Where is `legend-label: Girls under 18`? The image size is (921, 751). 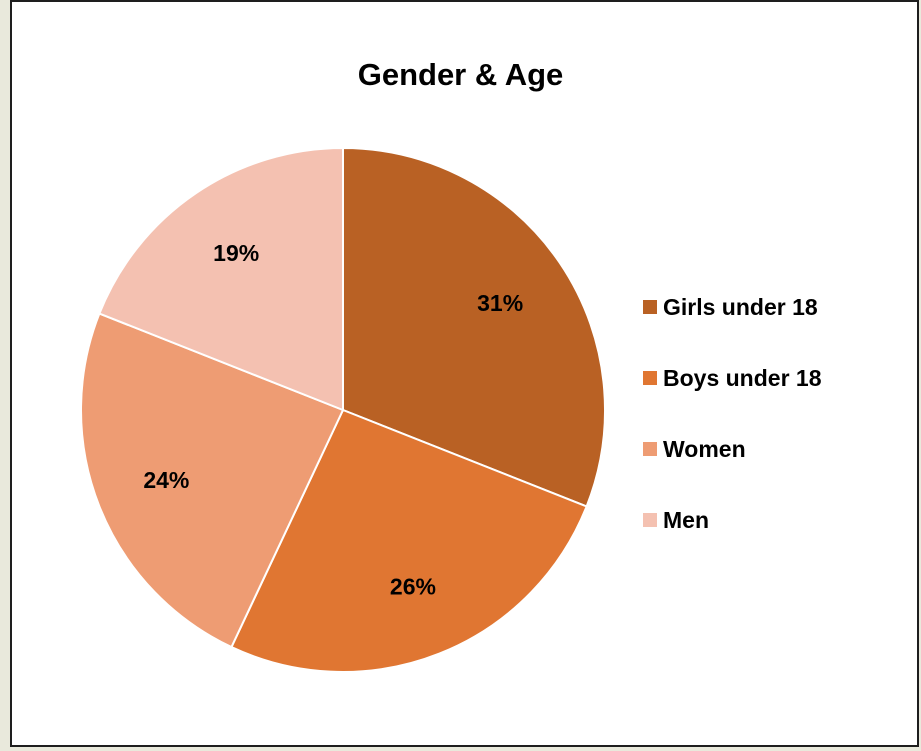 legend-label: Girls under 18 is located at coordinates (740, 306).